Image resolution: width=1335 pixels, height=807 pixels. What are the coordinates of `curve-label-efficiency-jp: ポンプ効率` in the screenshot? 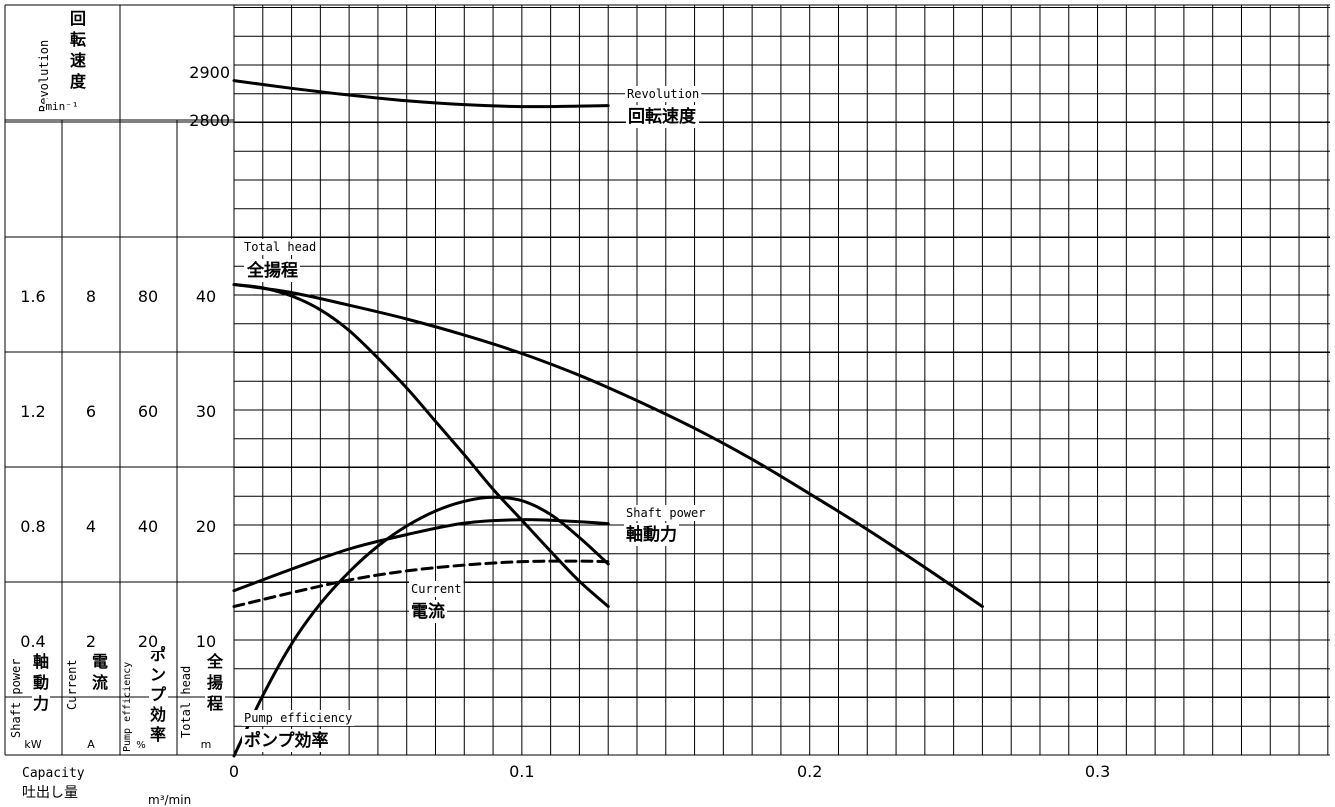 It's located at (286, 740).